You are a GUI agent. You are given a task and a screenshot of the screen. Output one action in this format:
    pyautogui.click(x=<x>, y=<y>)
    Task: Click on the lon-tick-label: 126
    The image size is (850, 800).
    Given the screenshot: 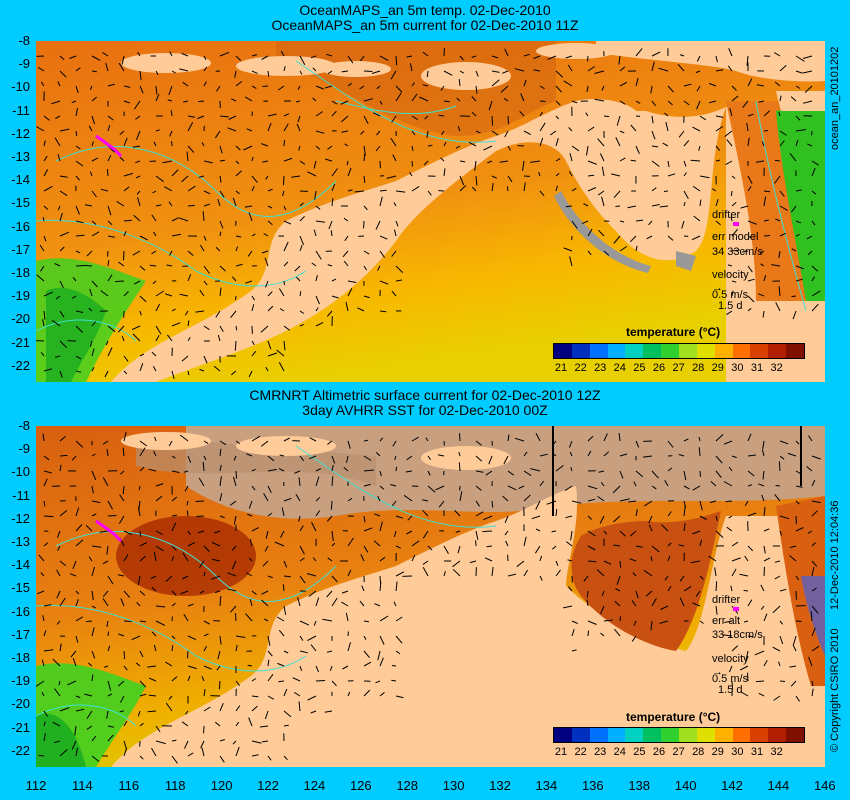 What is the action you would take?
    pyautogui.click(x=360, y=785)
    